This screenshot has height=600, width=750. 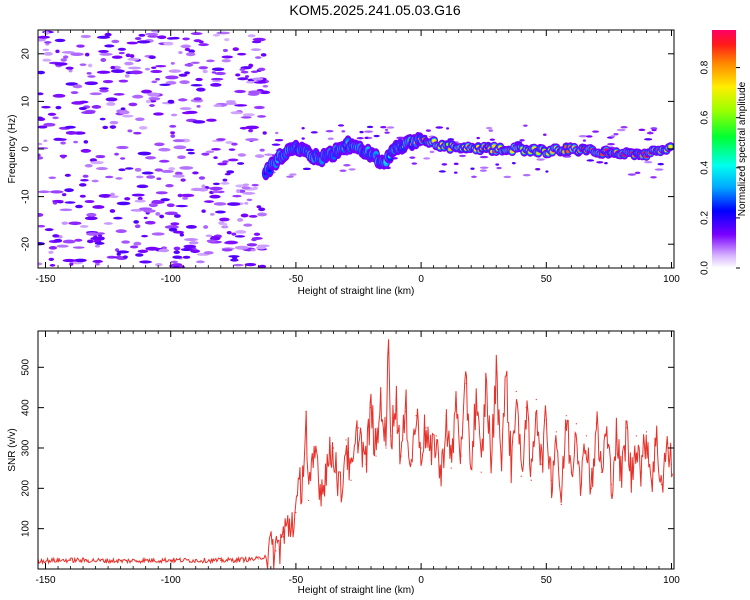 I want to click on snr-ytick-label: 300, so click(x=26, y=447).